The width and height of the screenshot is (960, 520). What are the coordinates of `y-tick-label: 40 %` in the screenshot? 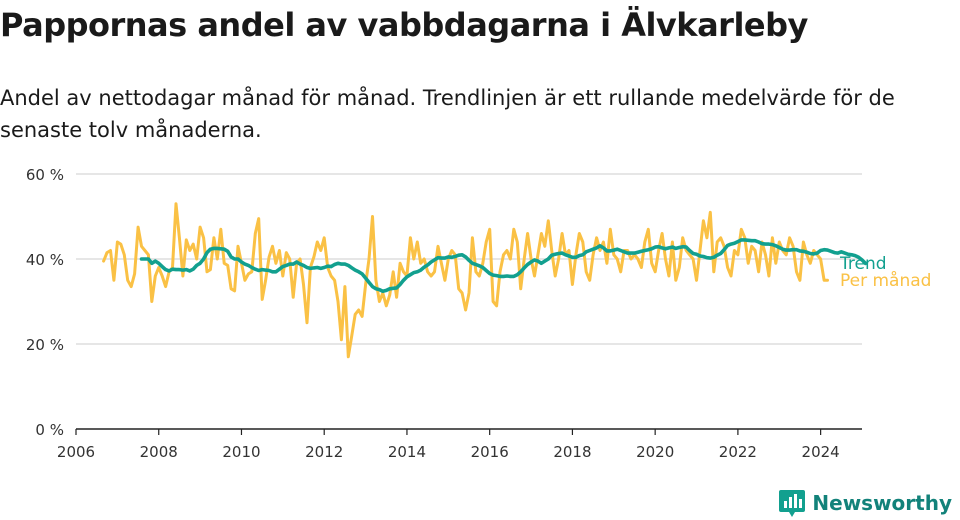 It's located at (45, 260).